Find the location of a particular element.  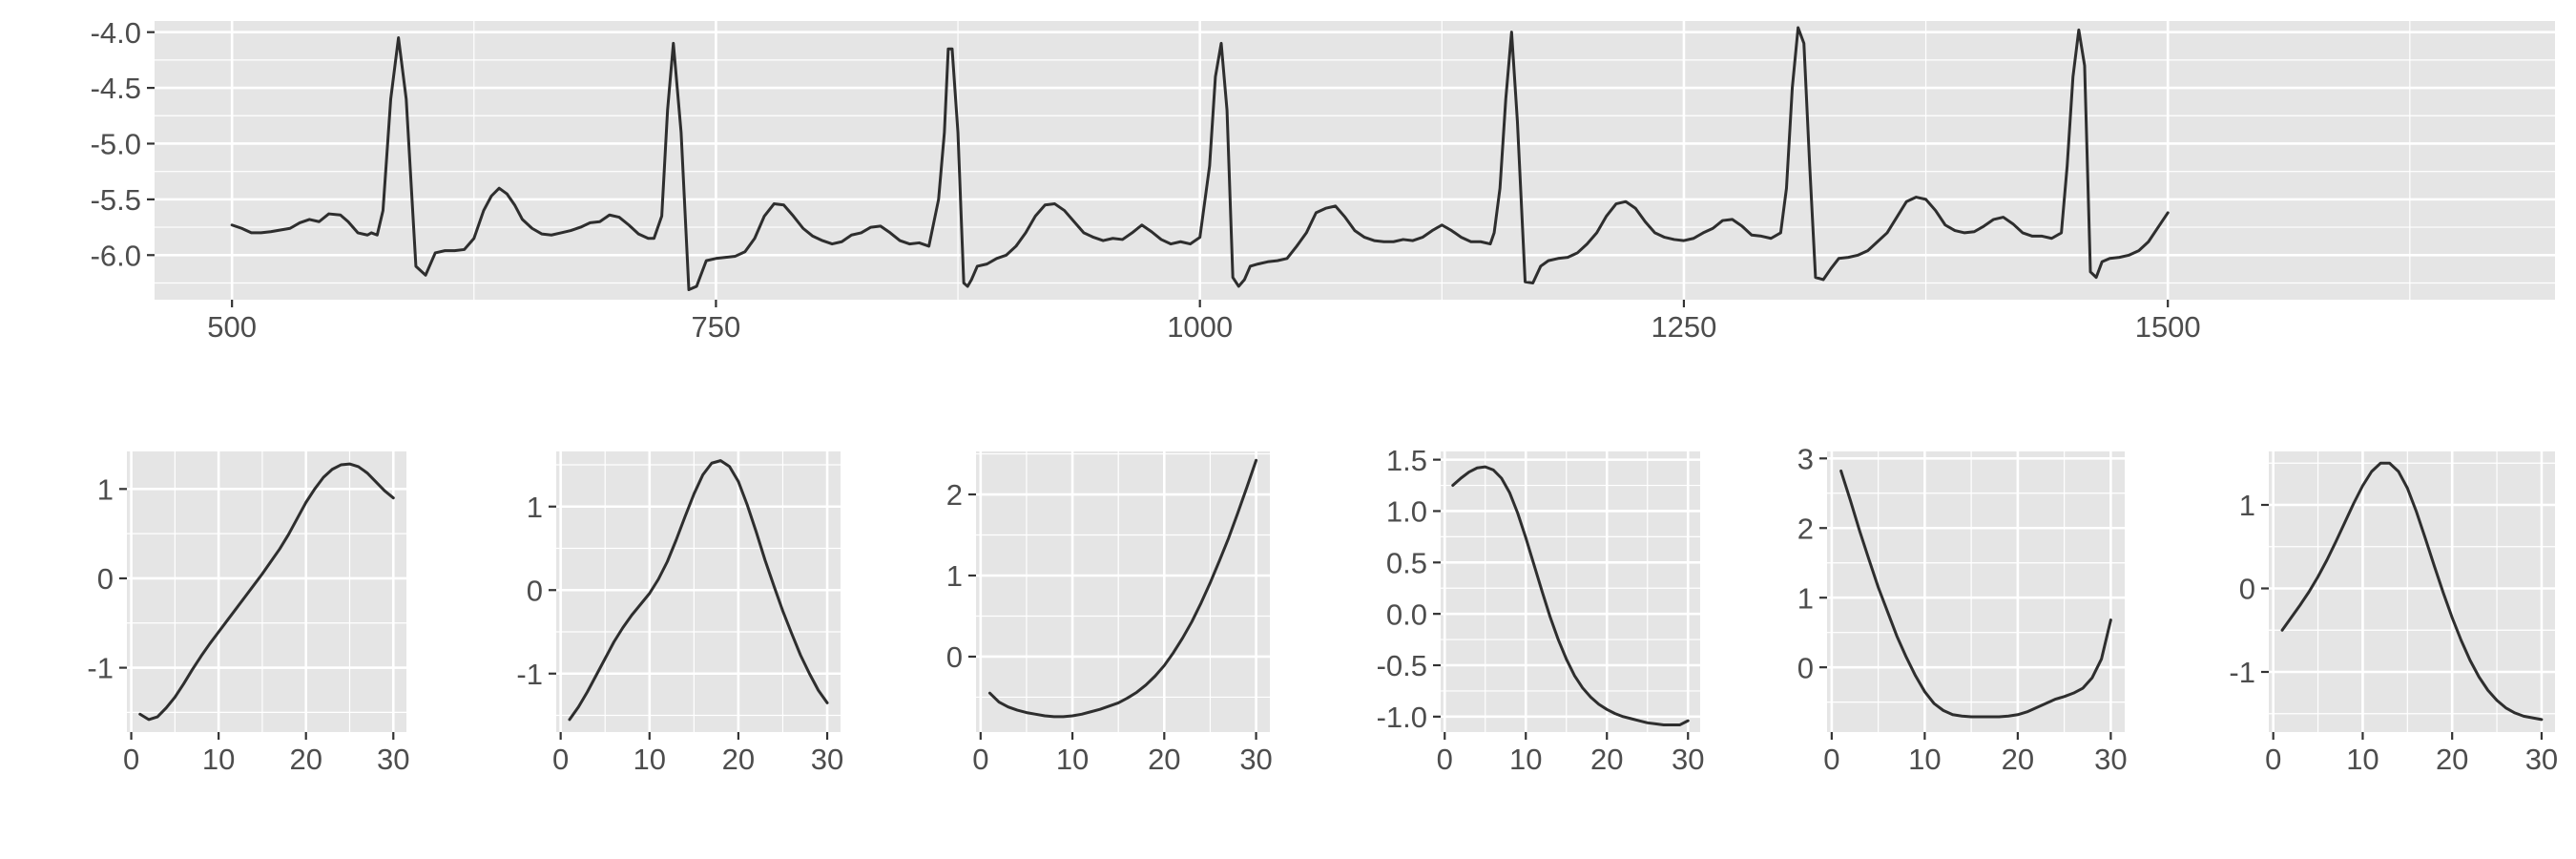

chart-sub-6: 0 10 20 30 -1 0 1 is located at coordinates (2393, 613).